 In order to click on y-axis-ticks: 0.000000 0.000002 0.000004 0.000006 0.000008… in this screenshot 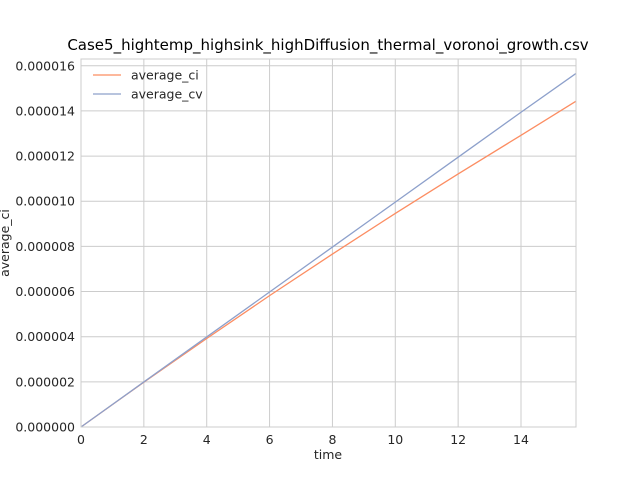, I will do `click(45, 246)`.